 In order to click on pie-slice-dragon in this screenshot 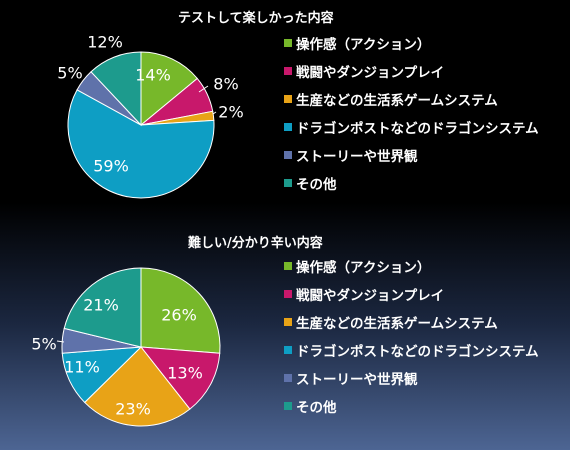, I will do `click(141, 144)`.